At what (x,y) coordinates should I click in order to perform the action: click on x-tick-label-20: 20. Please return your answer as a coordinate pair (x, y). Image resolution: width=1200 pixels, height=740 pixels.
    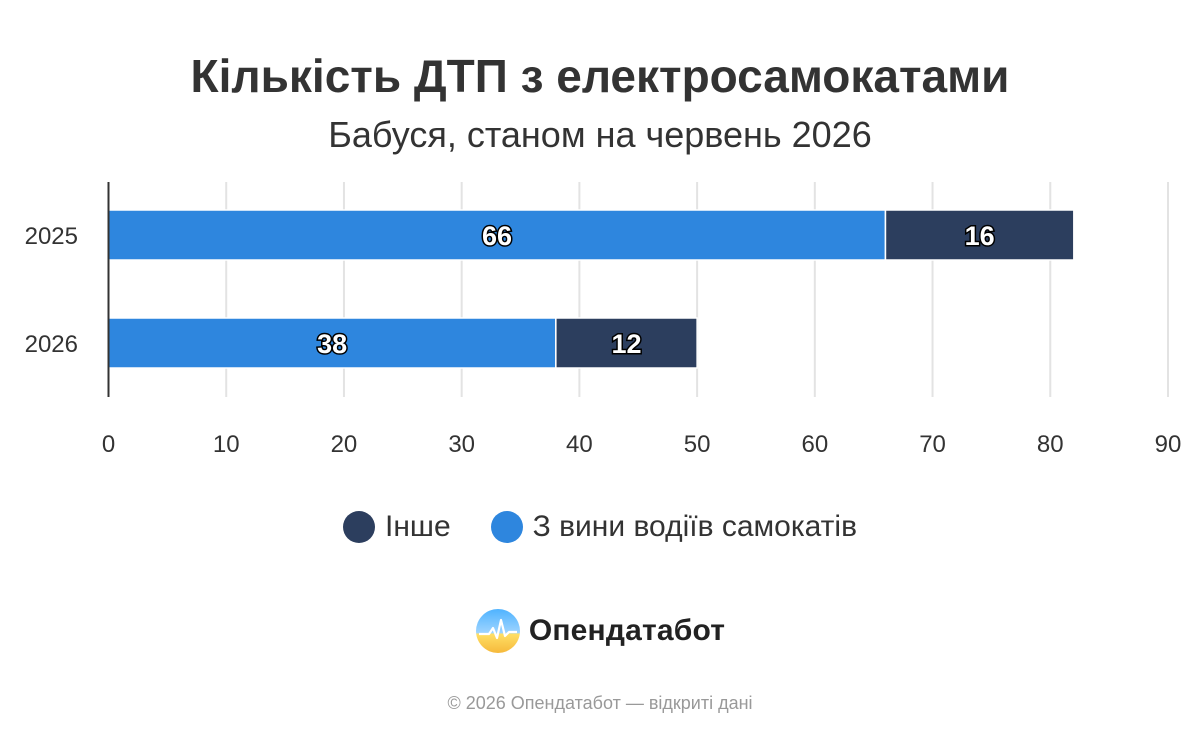
    Looking at the image, I should click on (344, 444).